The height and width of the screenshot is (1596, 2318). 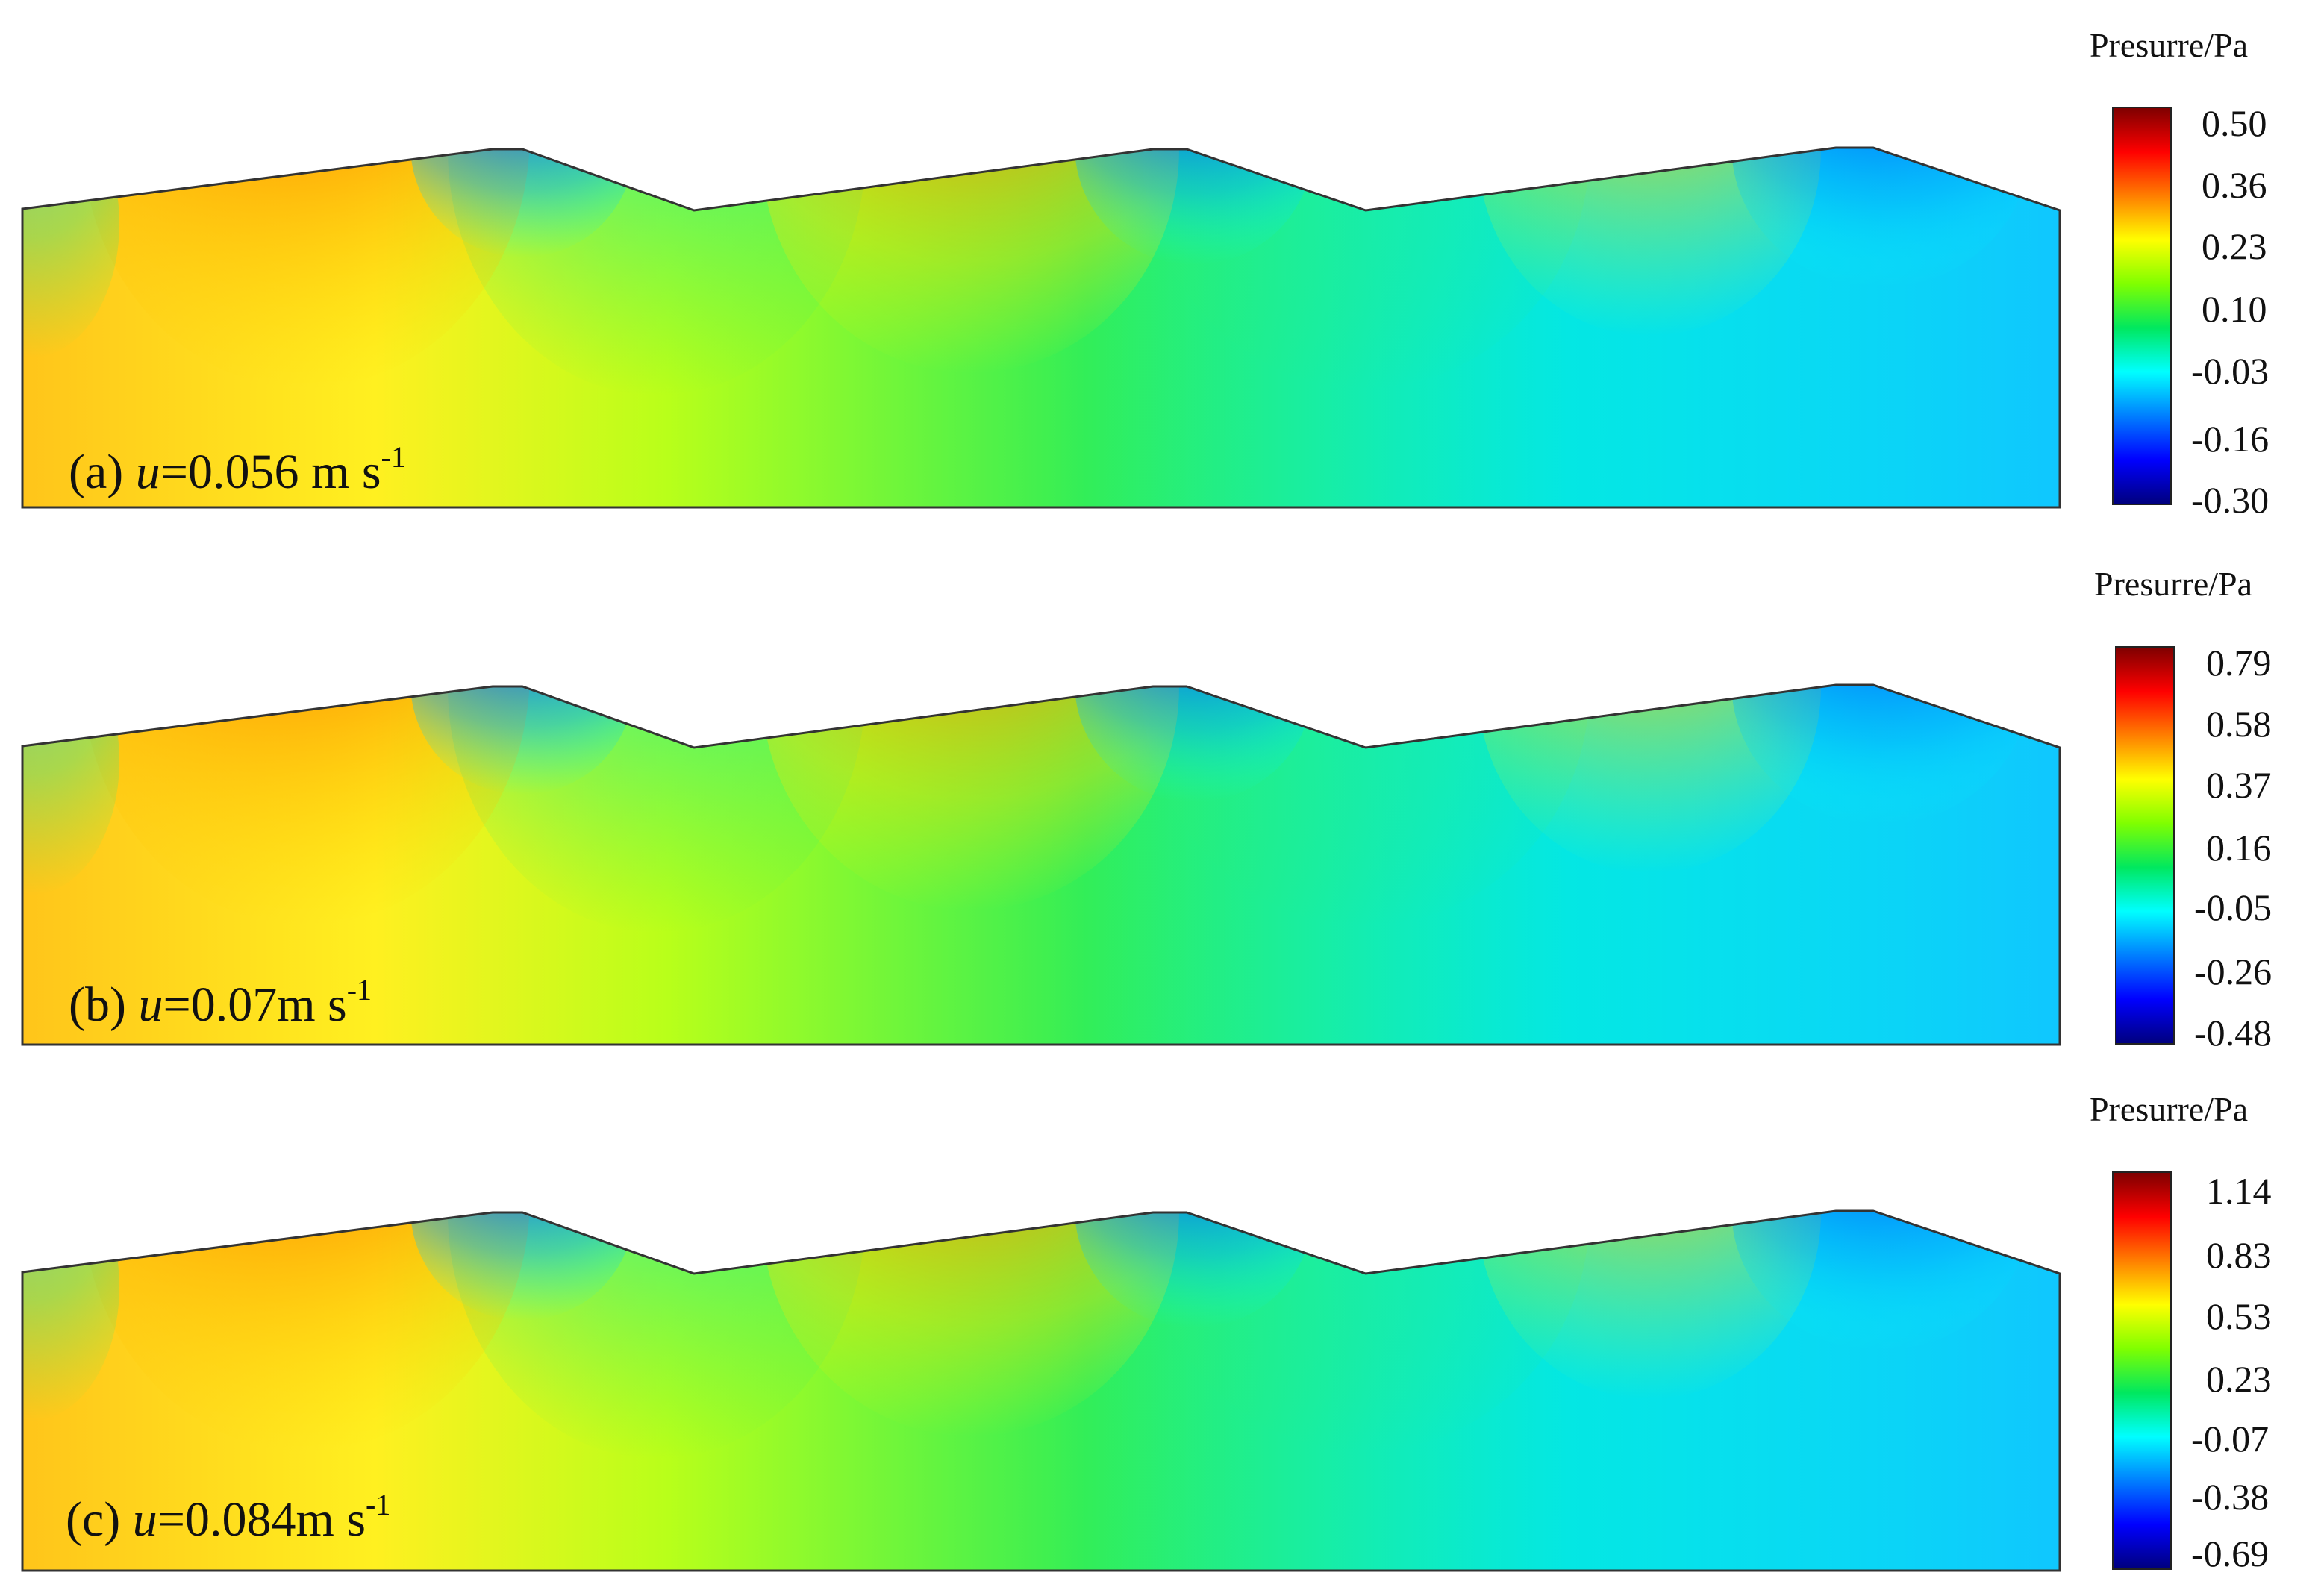 I want to click on panel-b-exponent: -1, so click(x=359, y=990).